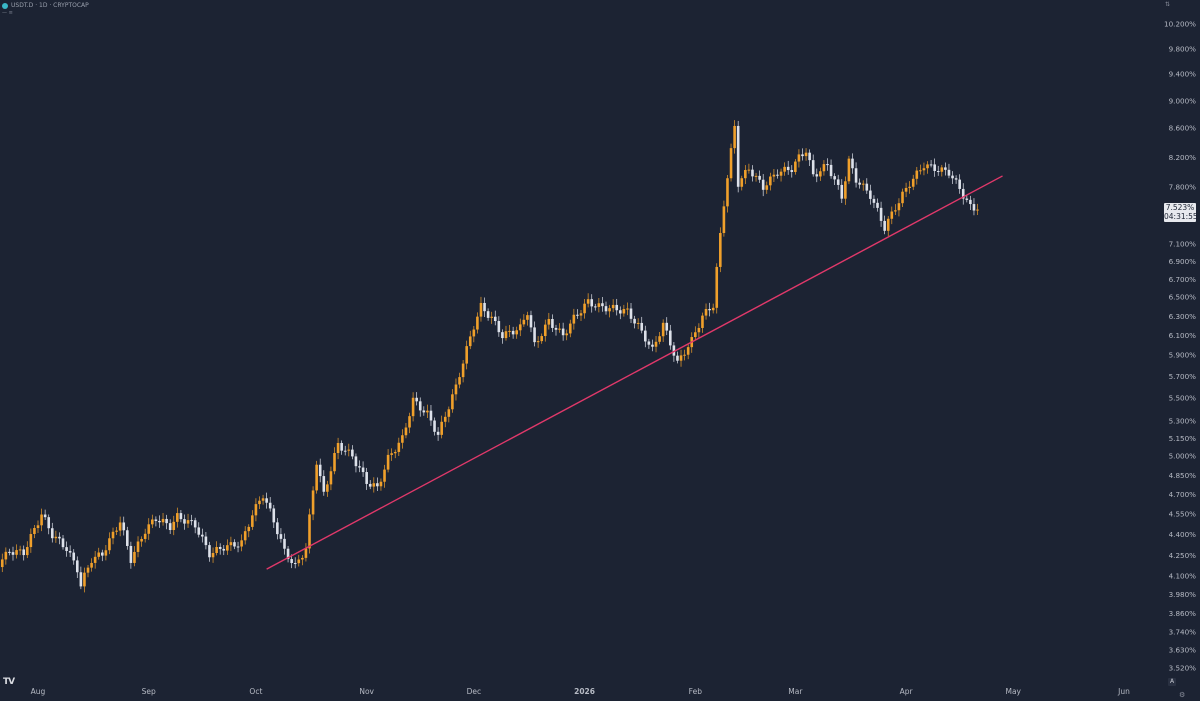  What do you see at coordinates (45, 5) in the screenshot?
I see `symbol-header: USDT.D · 1D · CRYPTOCAP` at bounding box center [45, 5].